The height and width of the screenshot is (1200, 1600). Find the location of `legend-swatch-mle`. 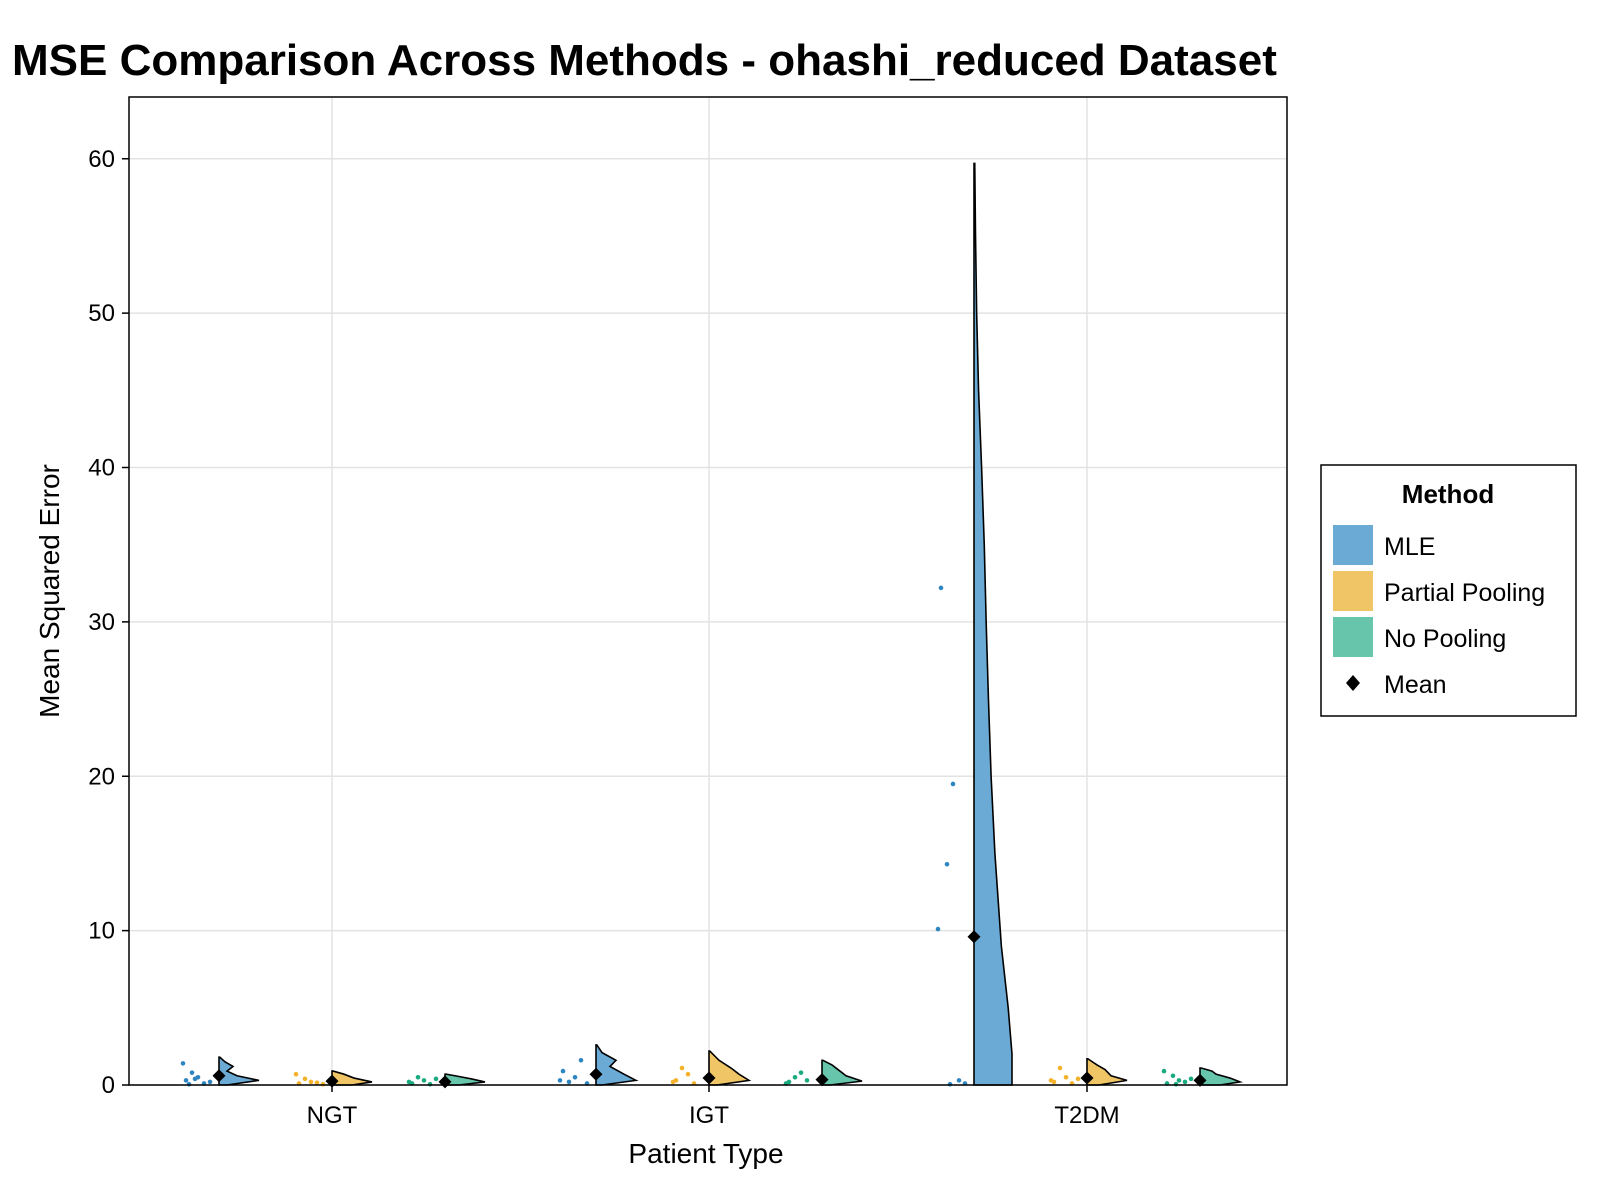

legend-swatch-mle is located at coordinates (1353, 545).